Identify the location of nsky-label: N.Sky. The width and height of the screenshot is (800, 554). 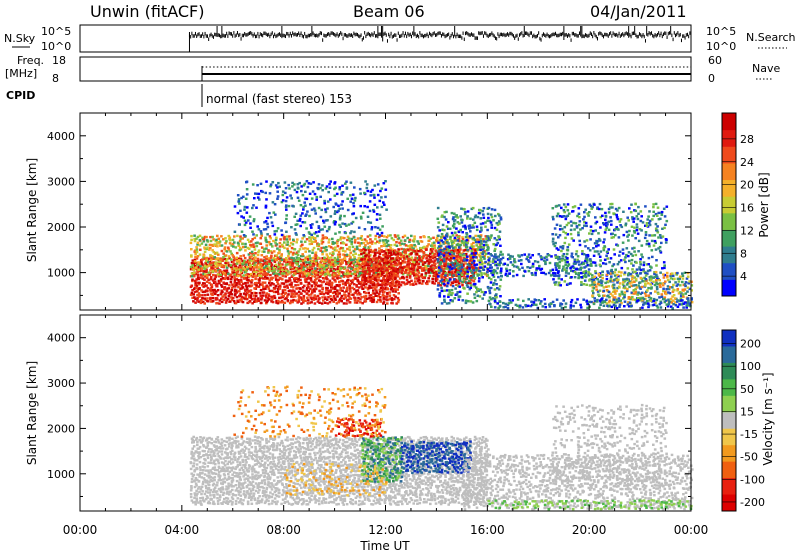
(20, 38).